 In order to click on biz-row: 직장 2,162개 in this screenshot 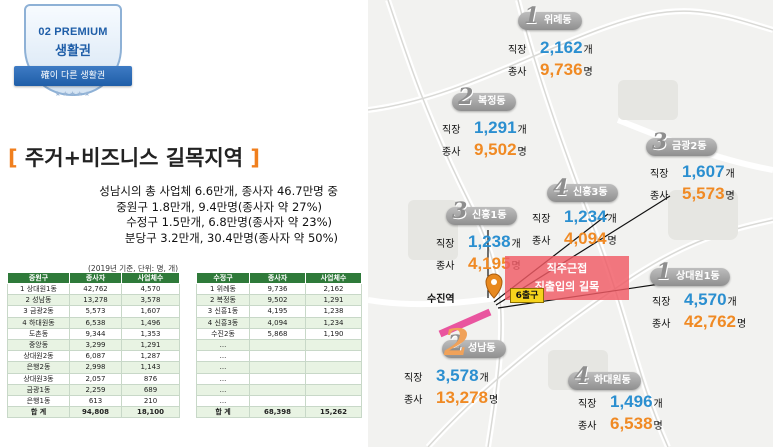, I will do `click(550, 49)`.